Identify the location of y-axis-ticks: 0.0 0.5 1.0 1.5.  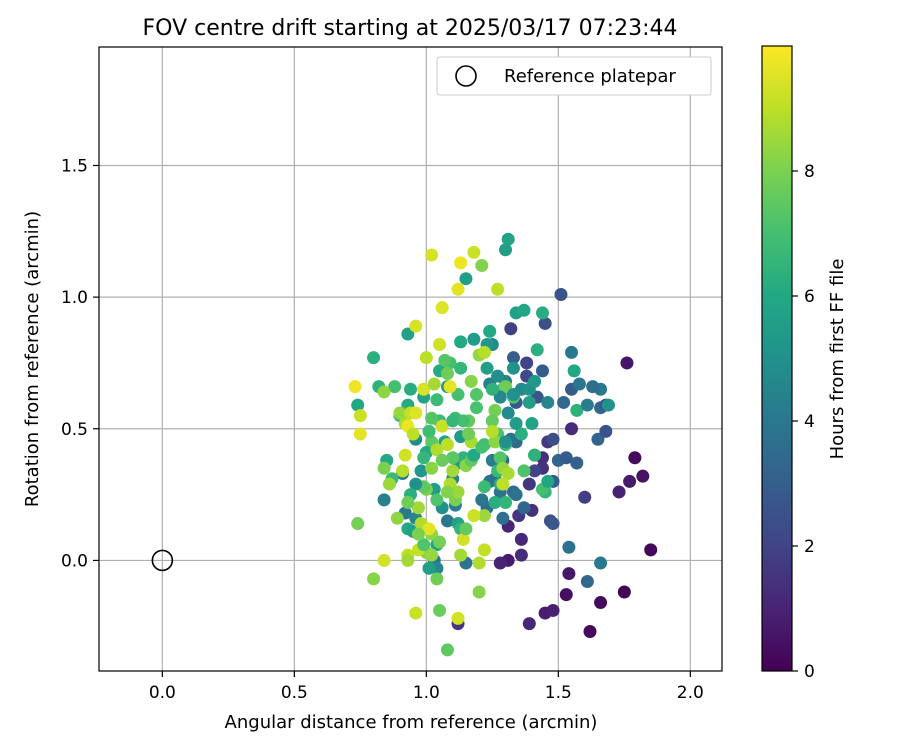
(80, 363).